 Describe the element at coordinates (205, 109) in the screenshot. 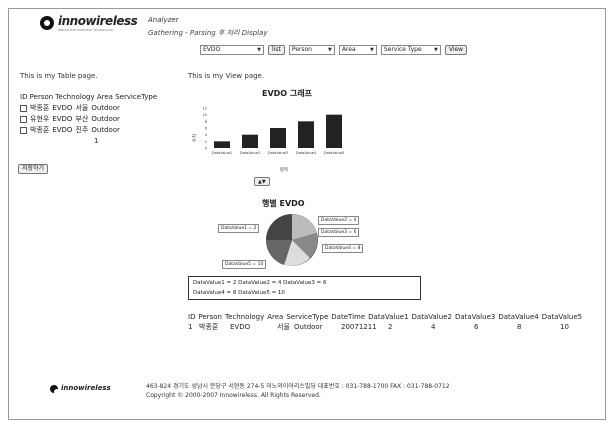

I see `y-tick-label: 12` at that location.